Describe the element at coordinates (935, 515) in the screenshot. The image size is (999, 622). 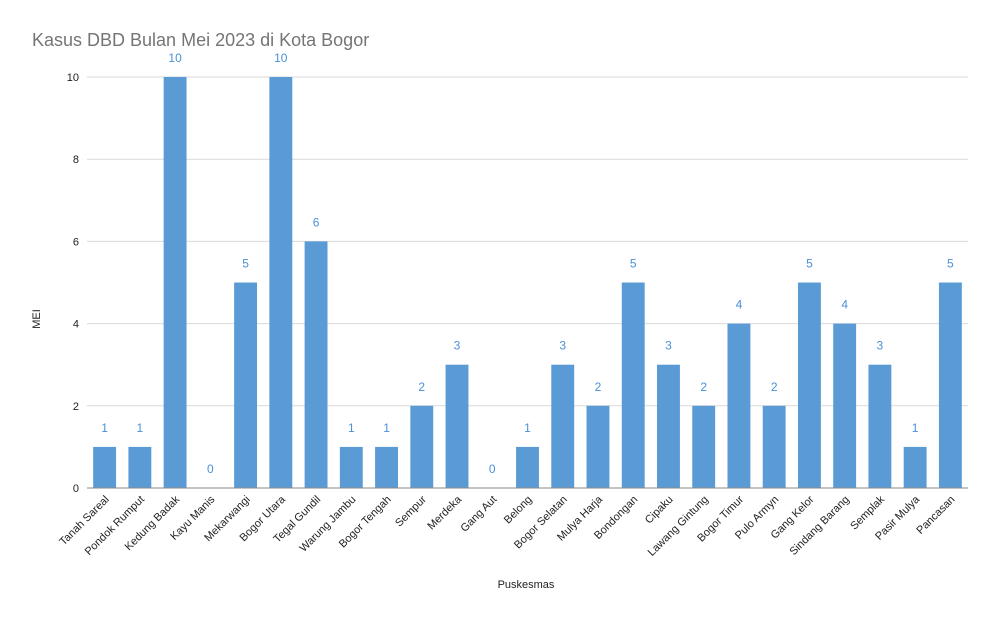
I see `x-category-label: Pancasan` at that location.